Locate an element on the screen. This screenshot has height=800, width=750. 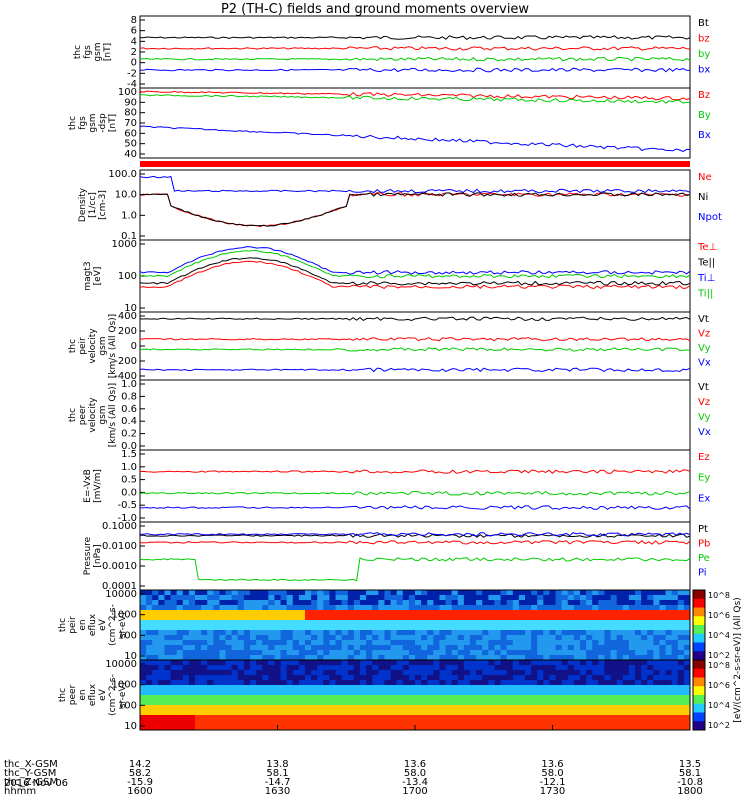
y-tick-label: 60 is located at coordinates (130, 133).